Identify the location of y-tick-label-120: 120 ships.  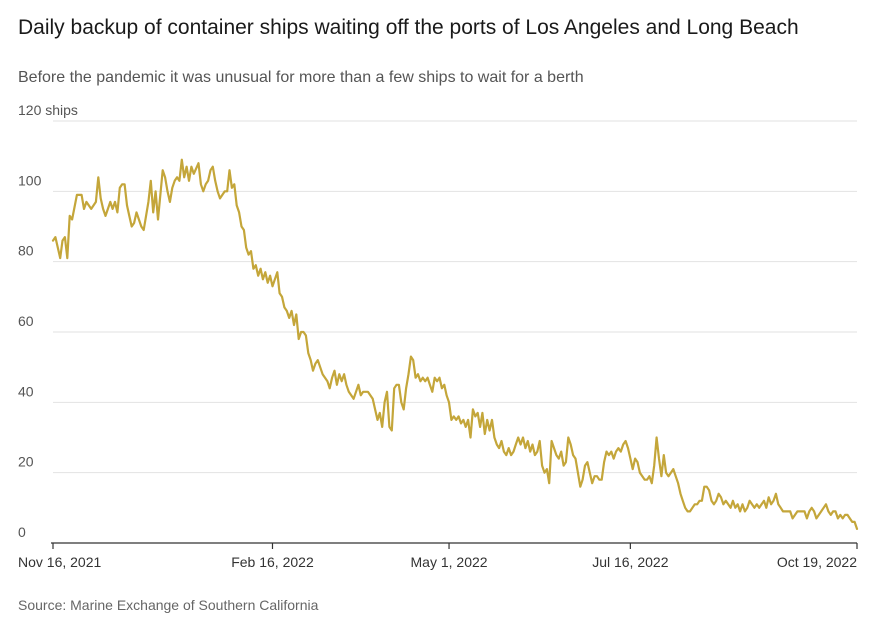
(48, 110).